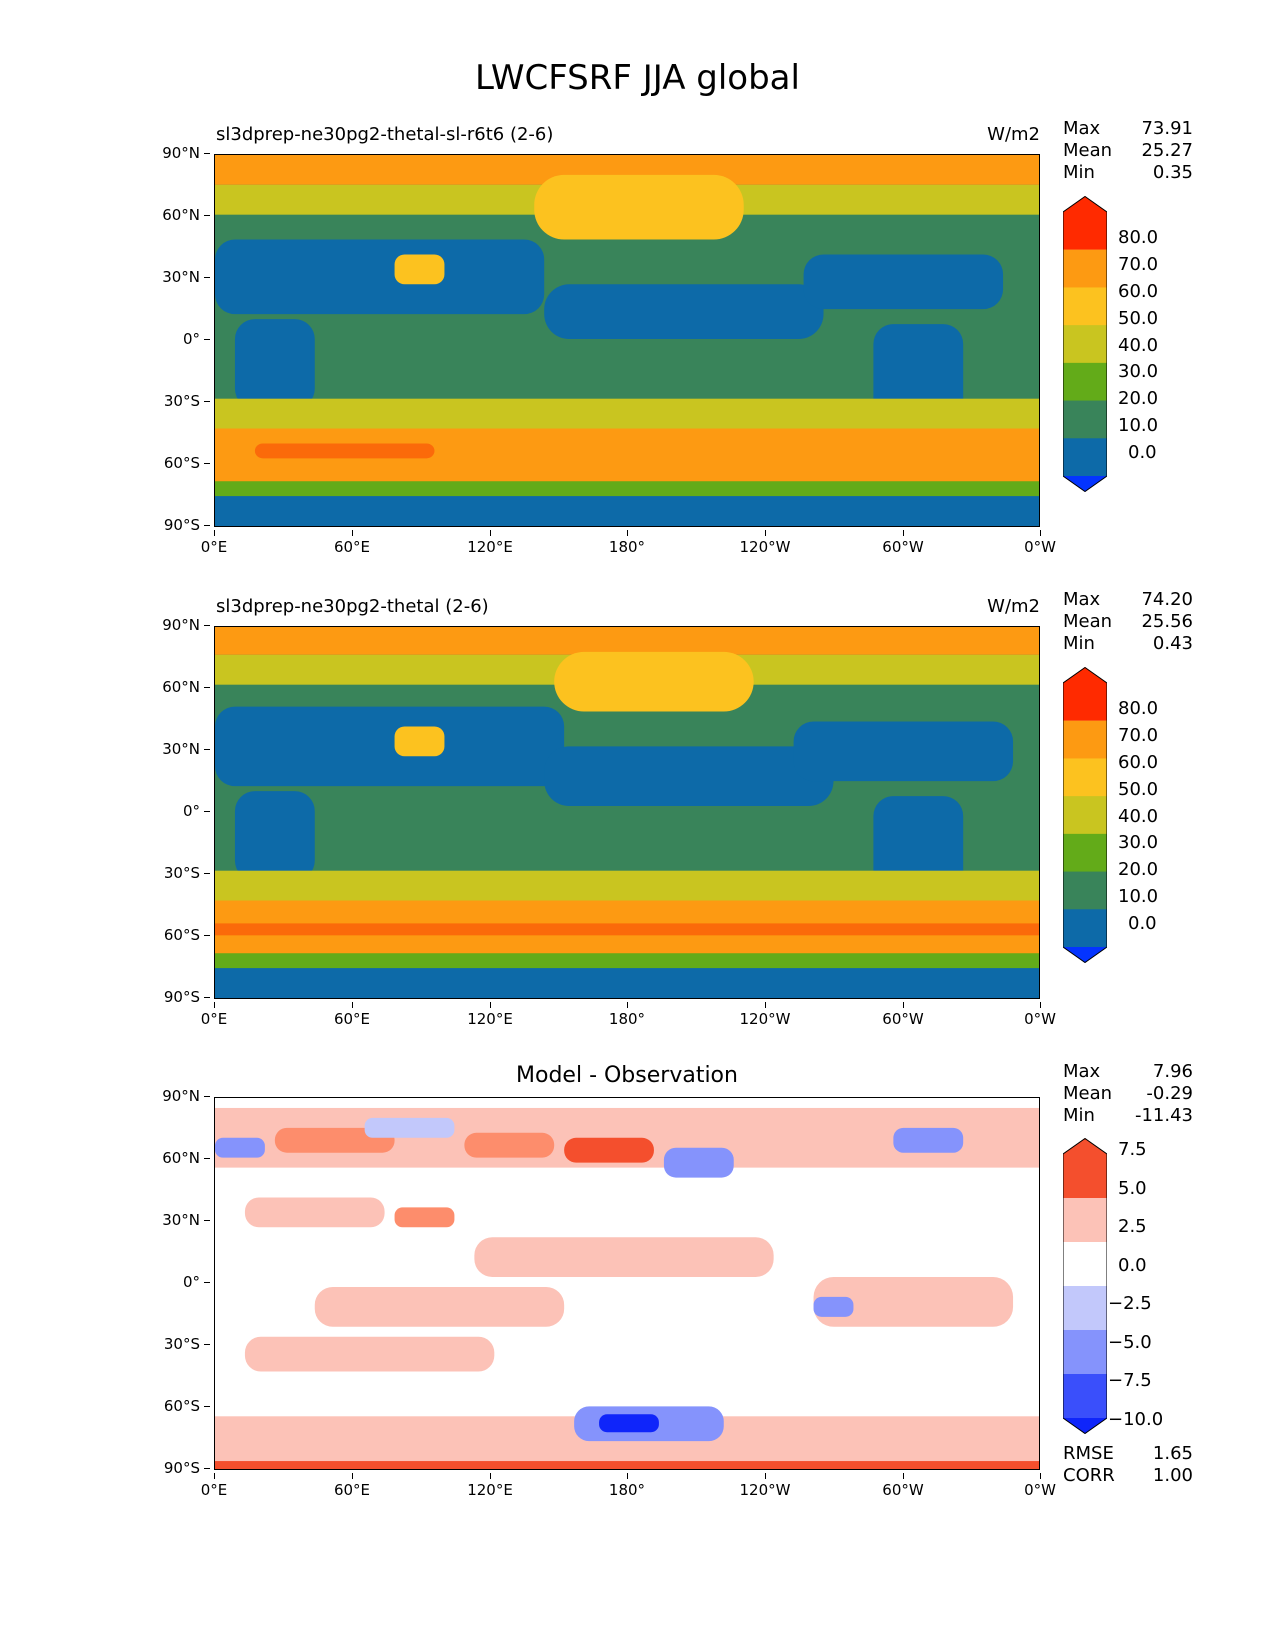 The width and height of the screenshot is (1275, 1650). I want to click on colorbar-label: 7.5, so click(1132, 1149).